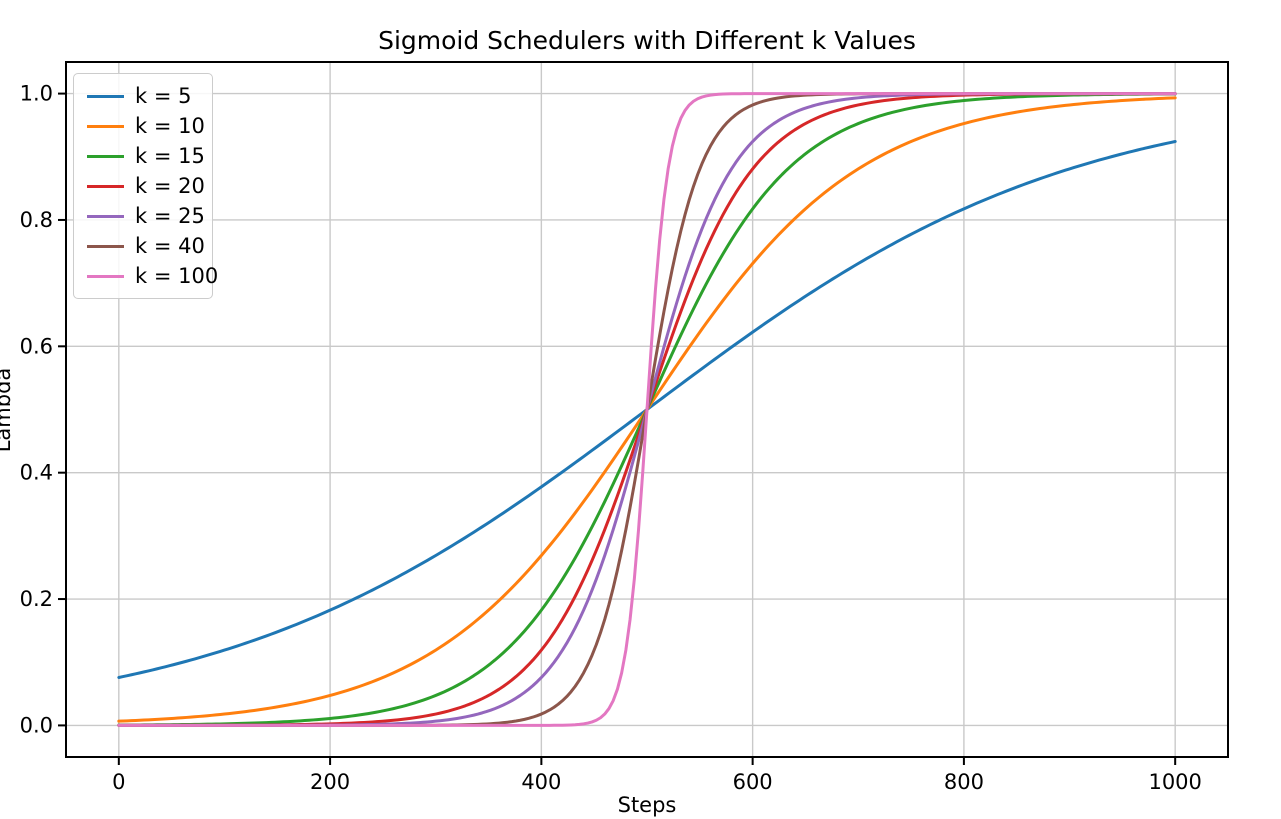  What do you see at coordinates (36, 220) in the screenshot?
I see `y-tick-label: 0.8` at bounding box center [36, 220].